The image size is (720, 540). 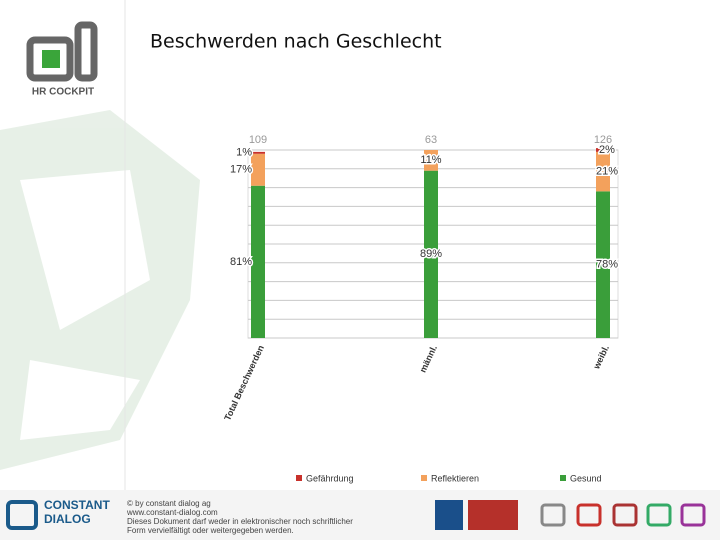 What do you see at coordinates (172, 512) in the screenshot?
I see `footer-text: www.constant-dialog.com` at bounding box center [172, 512].